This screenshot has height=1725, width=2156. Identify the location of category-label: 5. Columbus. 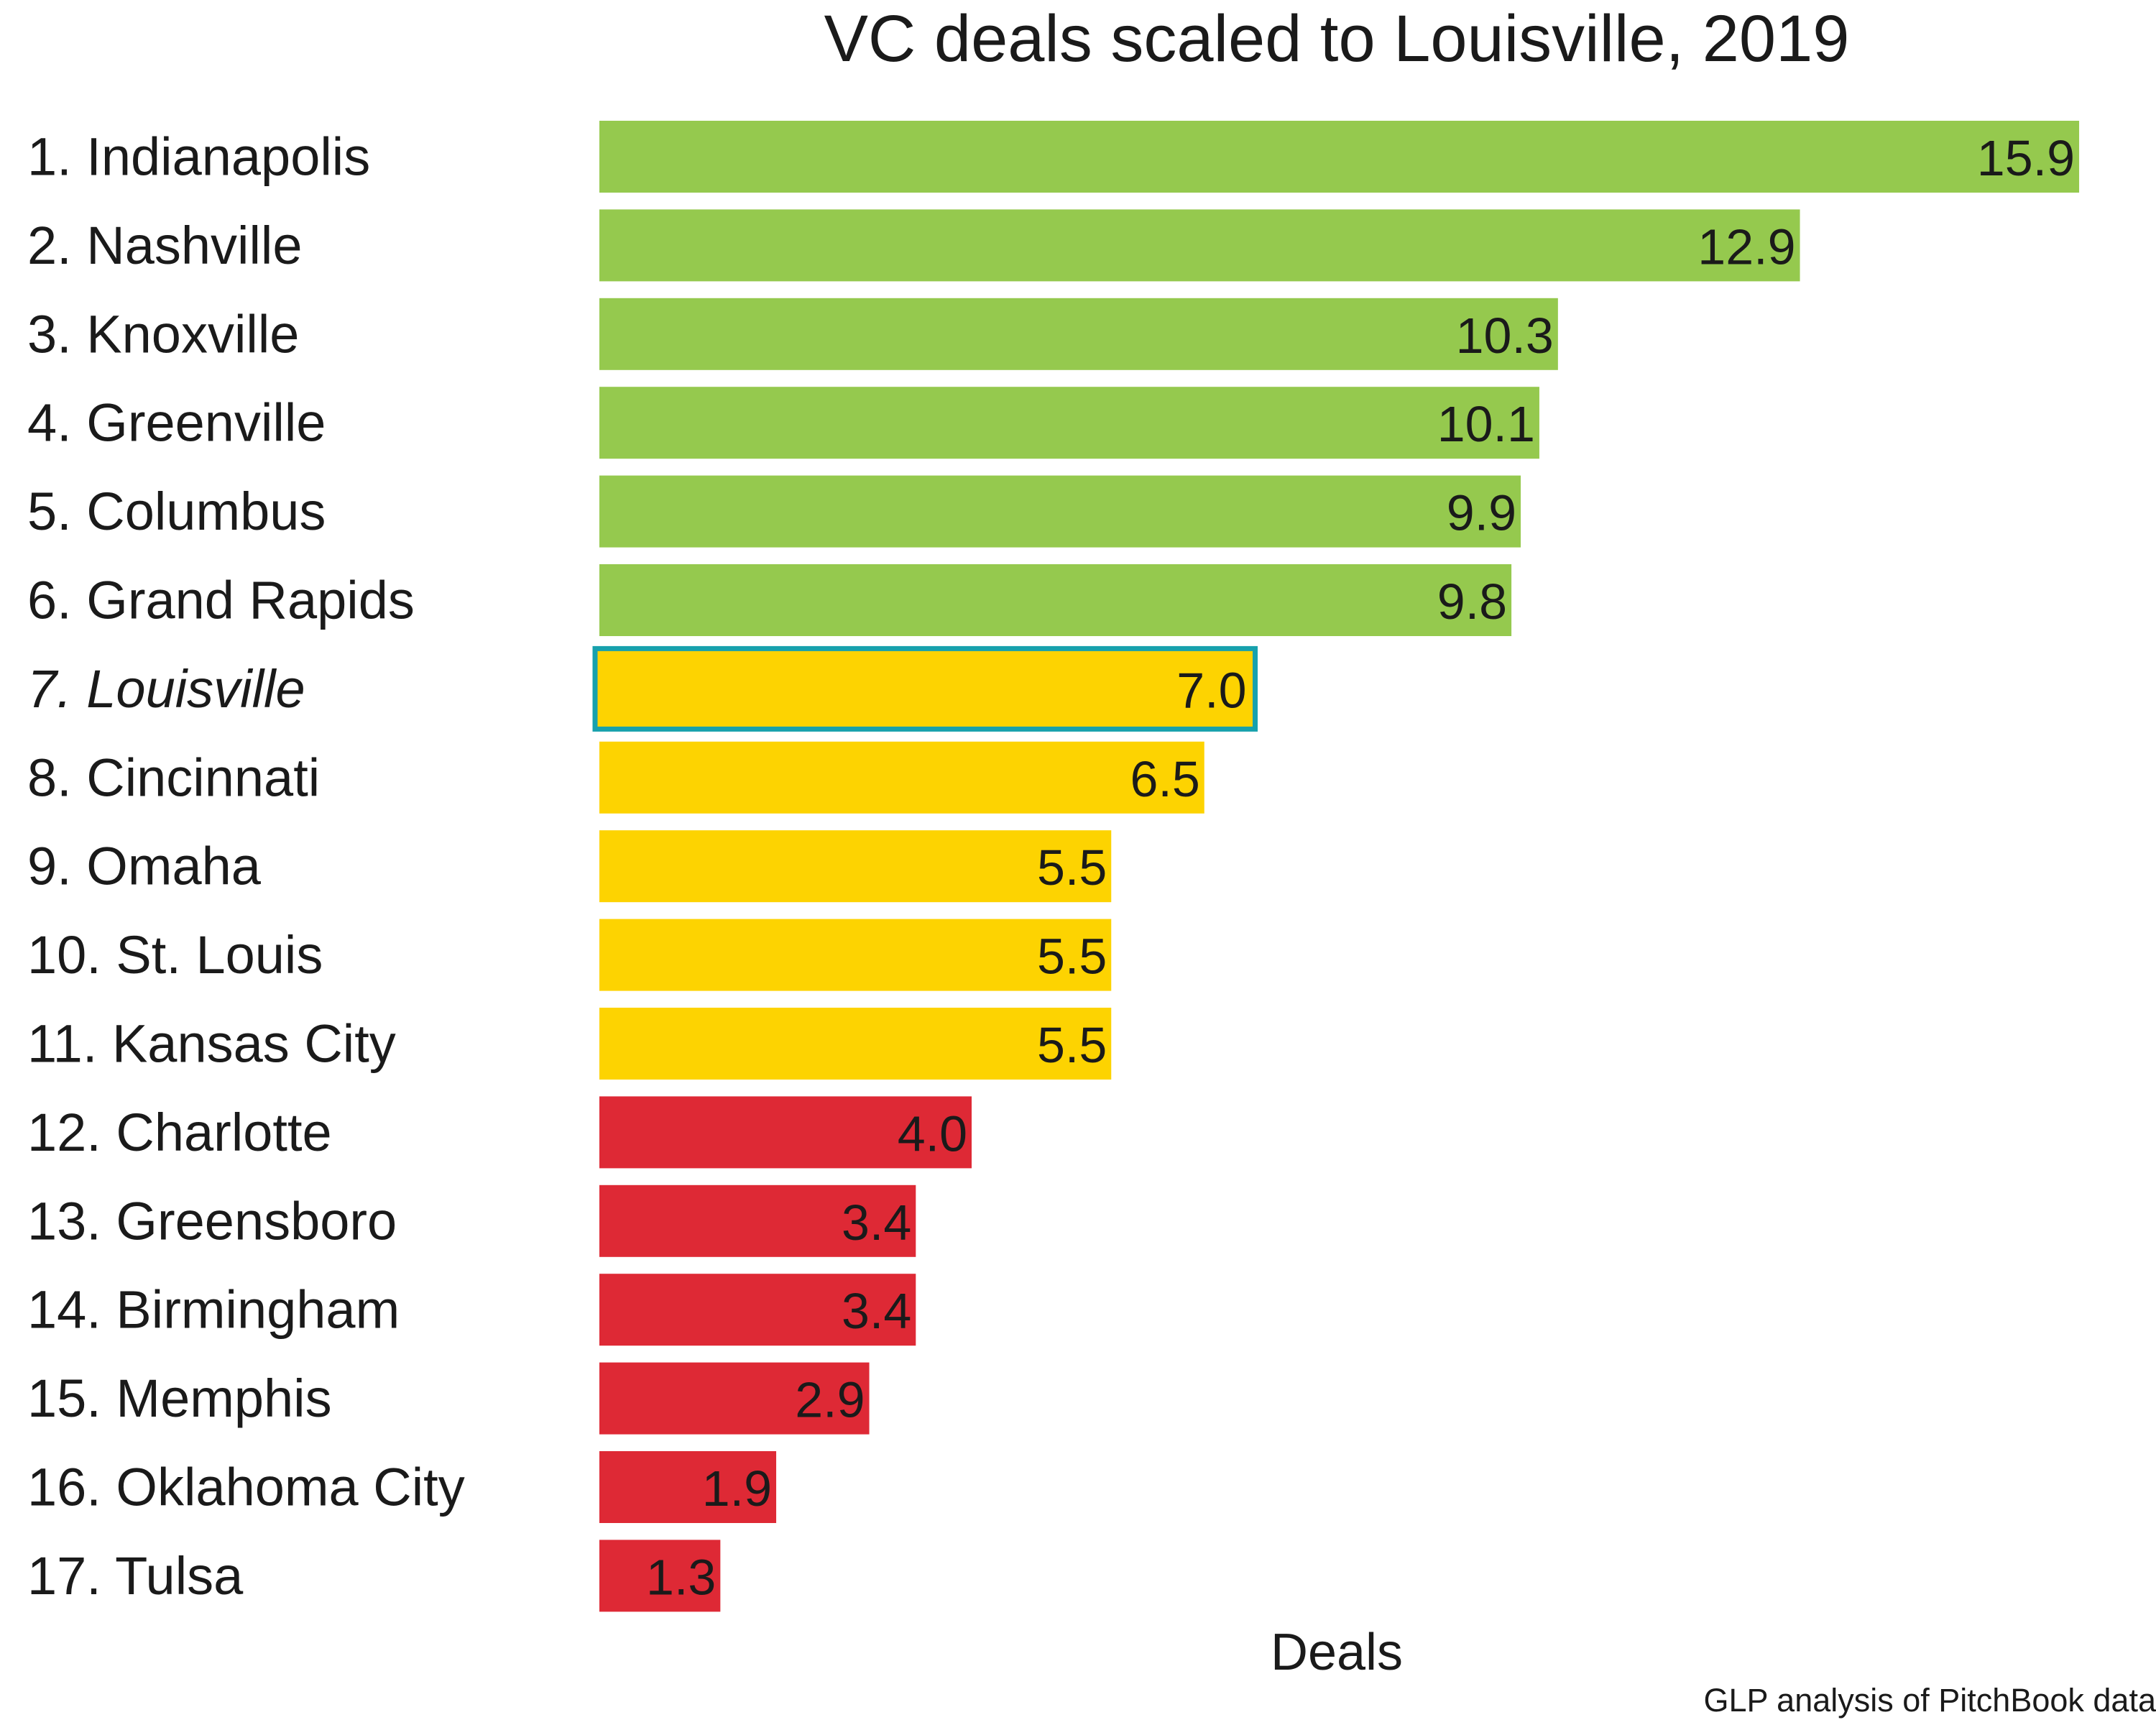
(177, 511).